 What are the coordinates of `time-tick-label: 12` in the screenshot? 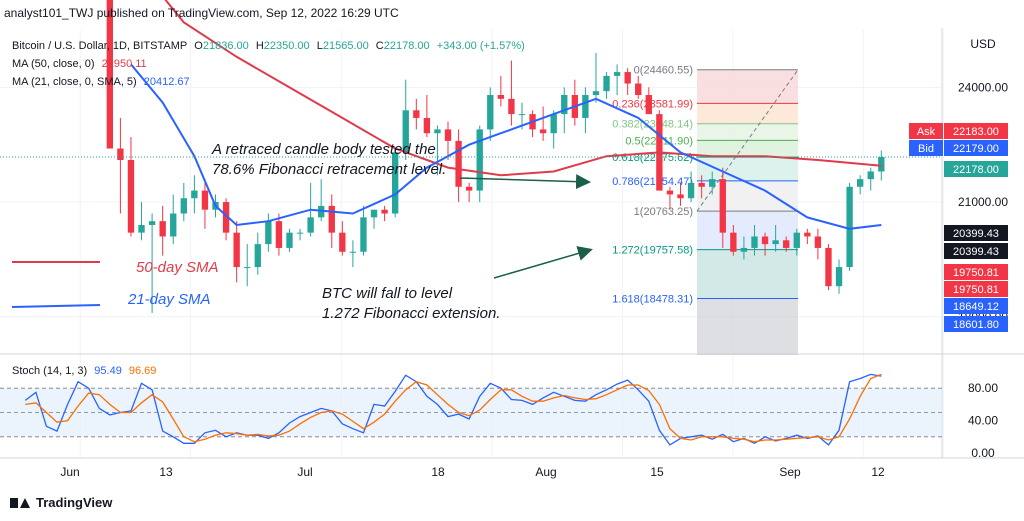 It's located at (878, 472).